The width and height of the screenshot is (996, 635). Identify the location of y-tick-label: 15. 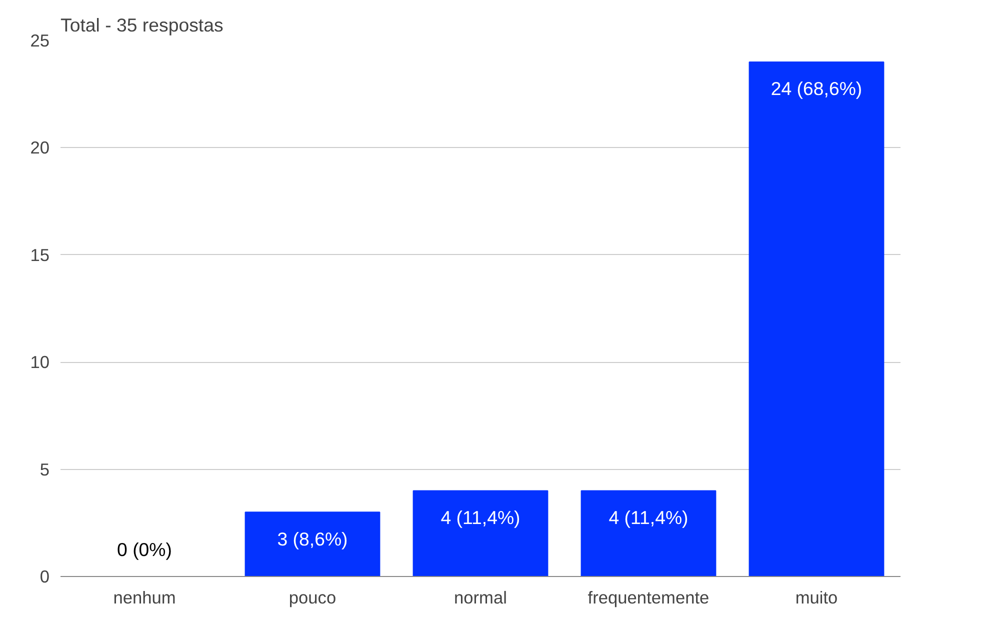
(40, 254).